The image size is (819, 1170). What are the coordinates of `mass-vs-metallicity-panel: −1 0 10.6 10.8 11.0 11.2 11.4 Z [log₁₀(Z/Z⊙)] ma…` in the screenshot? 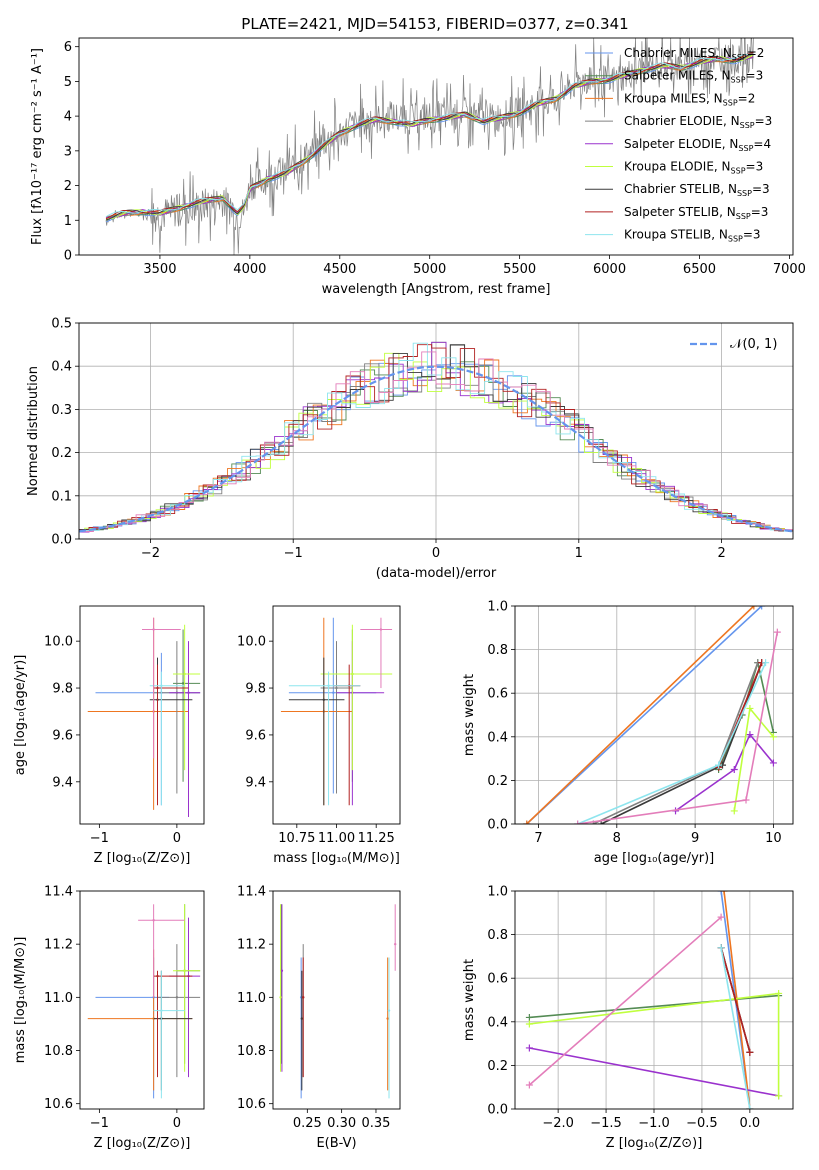 It's located at (109, 1018).